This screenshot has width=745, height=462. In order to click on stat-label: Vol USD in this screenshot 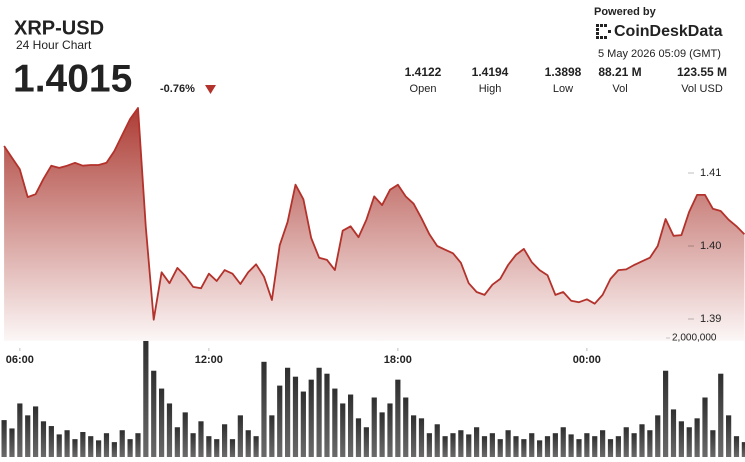, I will do `click(702, 89)`.